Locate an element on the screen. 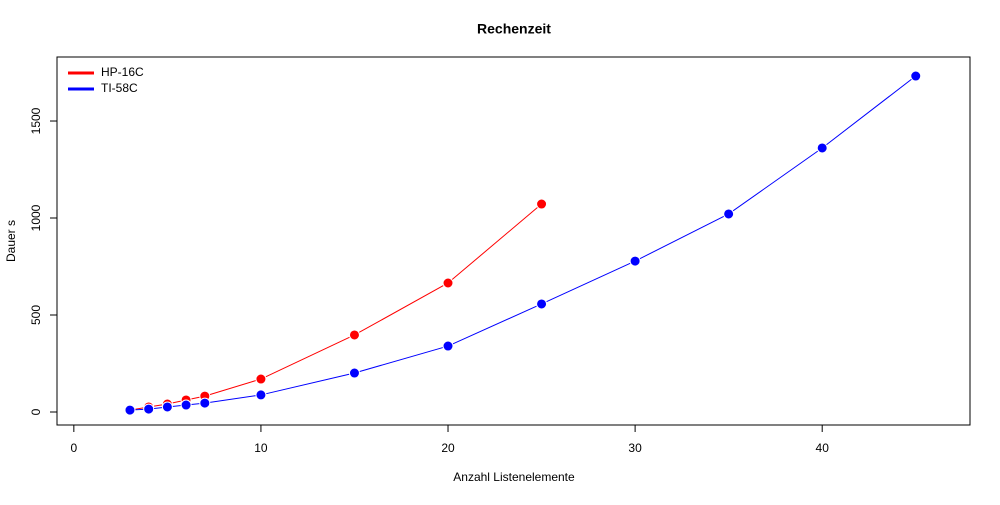 The height and width of the screenshot is (505, 1000). x-tick-label: 30 is located at coordinates (635, 448).